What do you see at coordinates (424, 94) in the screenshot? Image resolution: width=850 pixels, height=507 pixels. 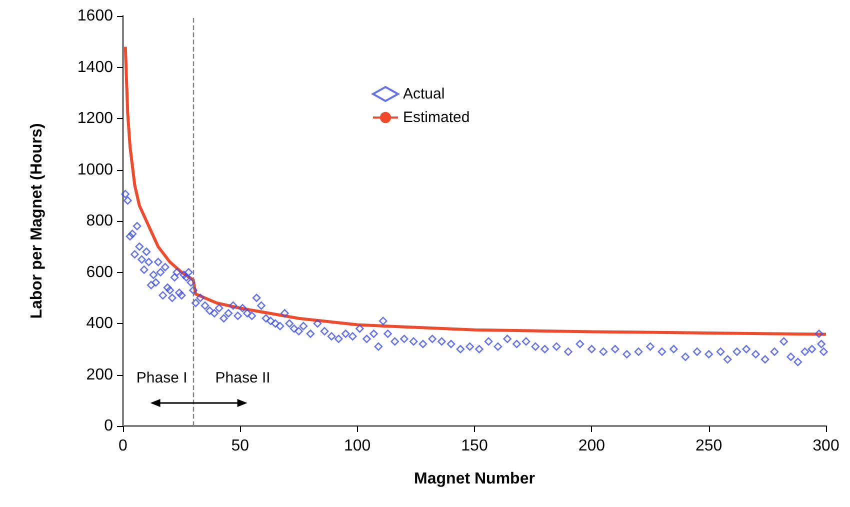 I see `legend-label: Actual` at bounding box center [424, 94].